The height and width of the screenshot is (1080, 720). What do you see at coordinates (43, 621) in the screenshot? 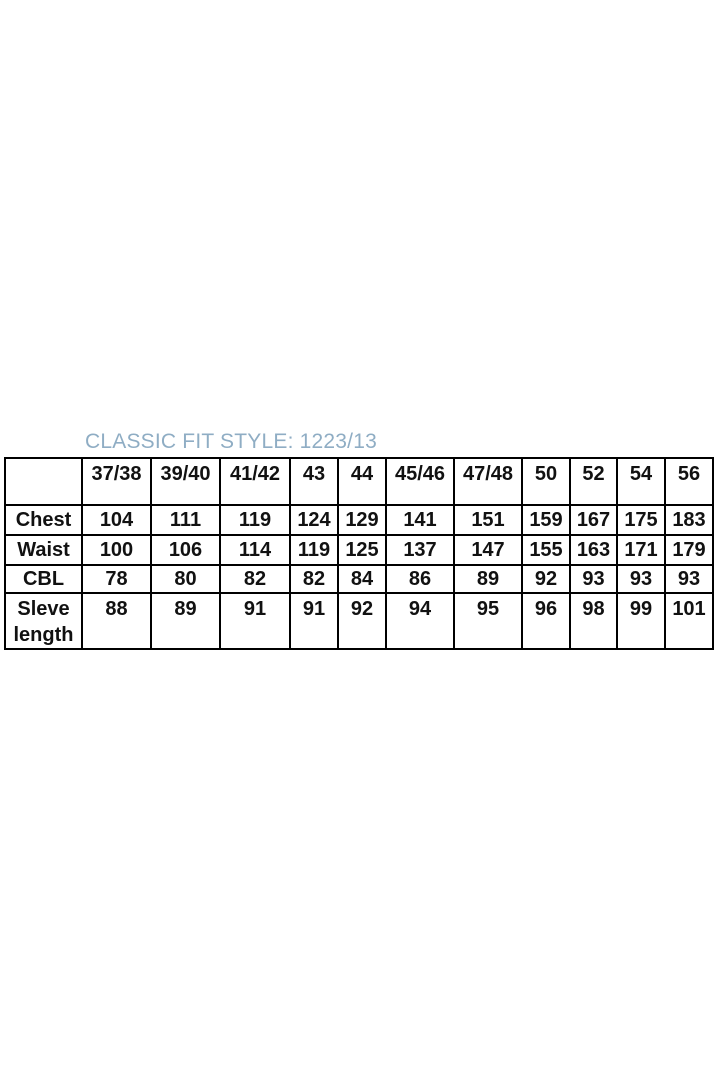
I see `row-label: Sleve length` at bounding box center [43, 621].